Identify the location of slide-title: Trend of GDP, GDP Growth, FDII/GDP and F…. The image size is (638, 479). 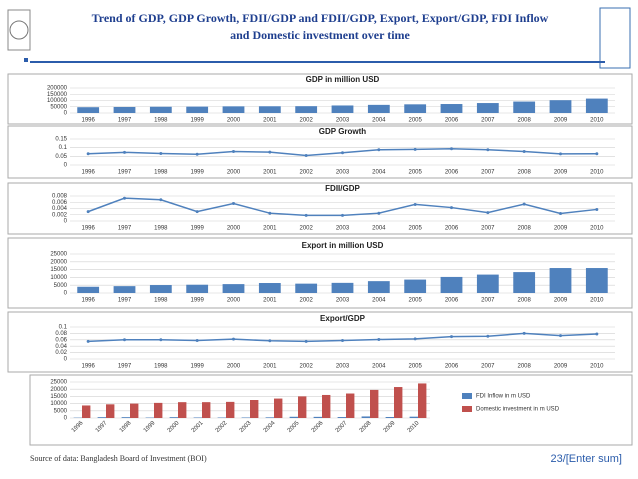
(320, 26).